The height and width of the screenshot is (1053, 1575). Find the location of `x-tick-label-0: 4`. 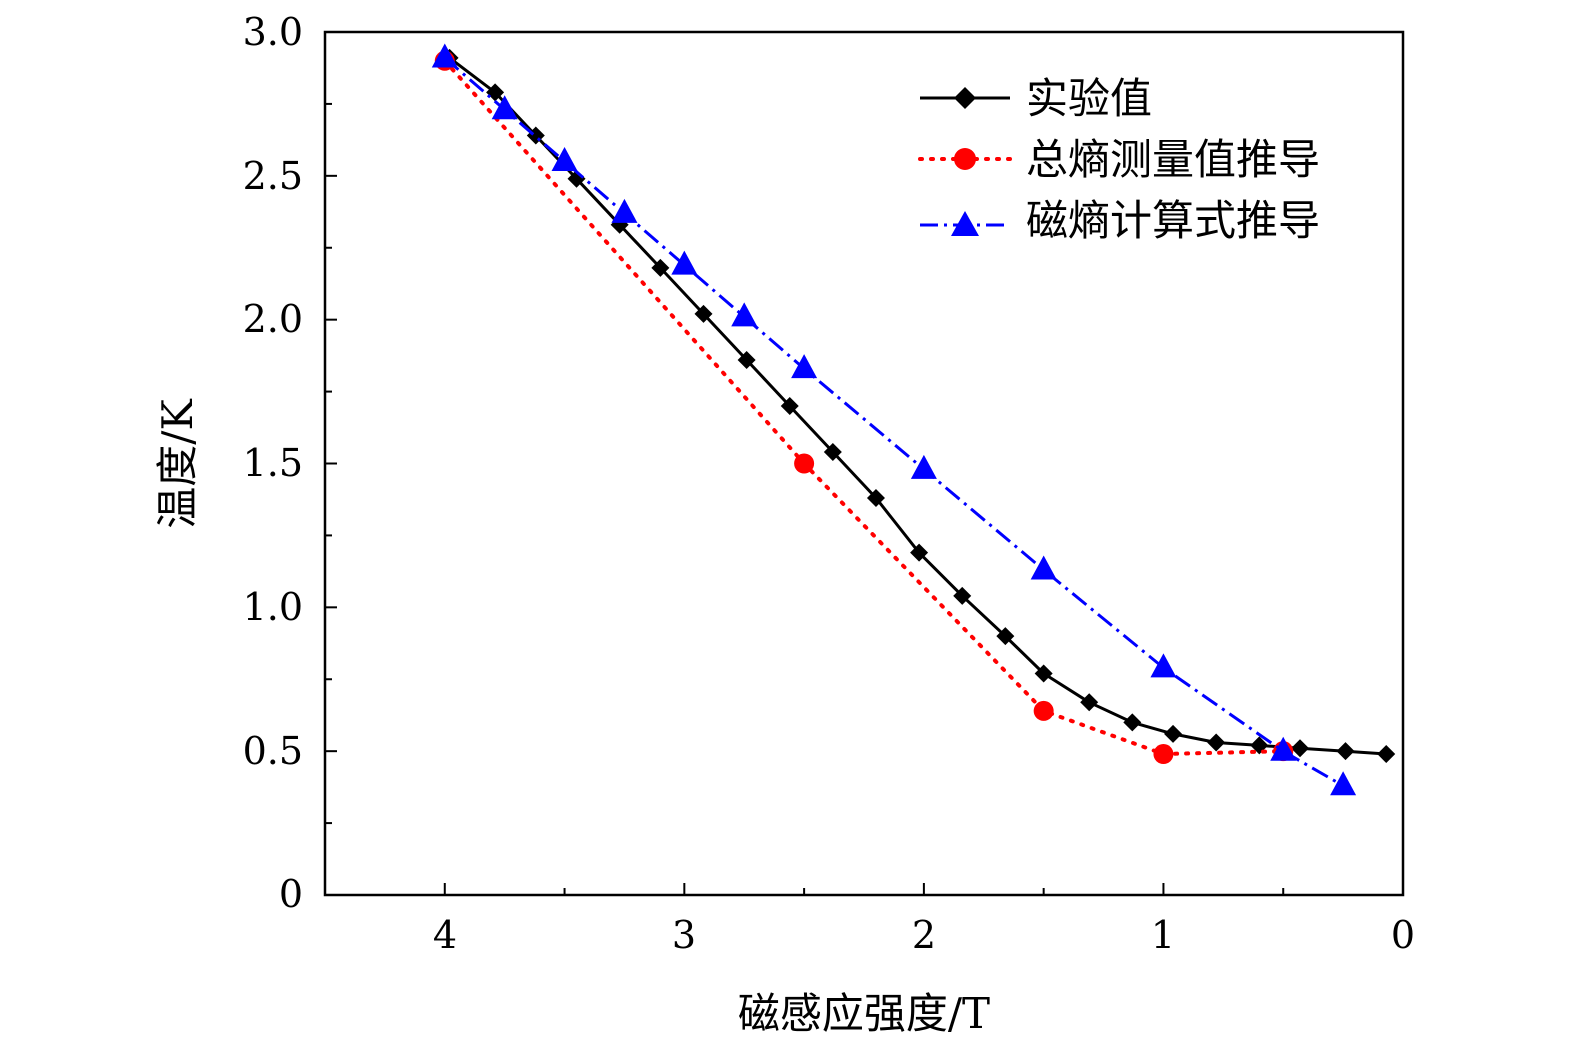

x-tick-label-0: 4 is located at coordinates (445, 935).